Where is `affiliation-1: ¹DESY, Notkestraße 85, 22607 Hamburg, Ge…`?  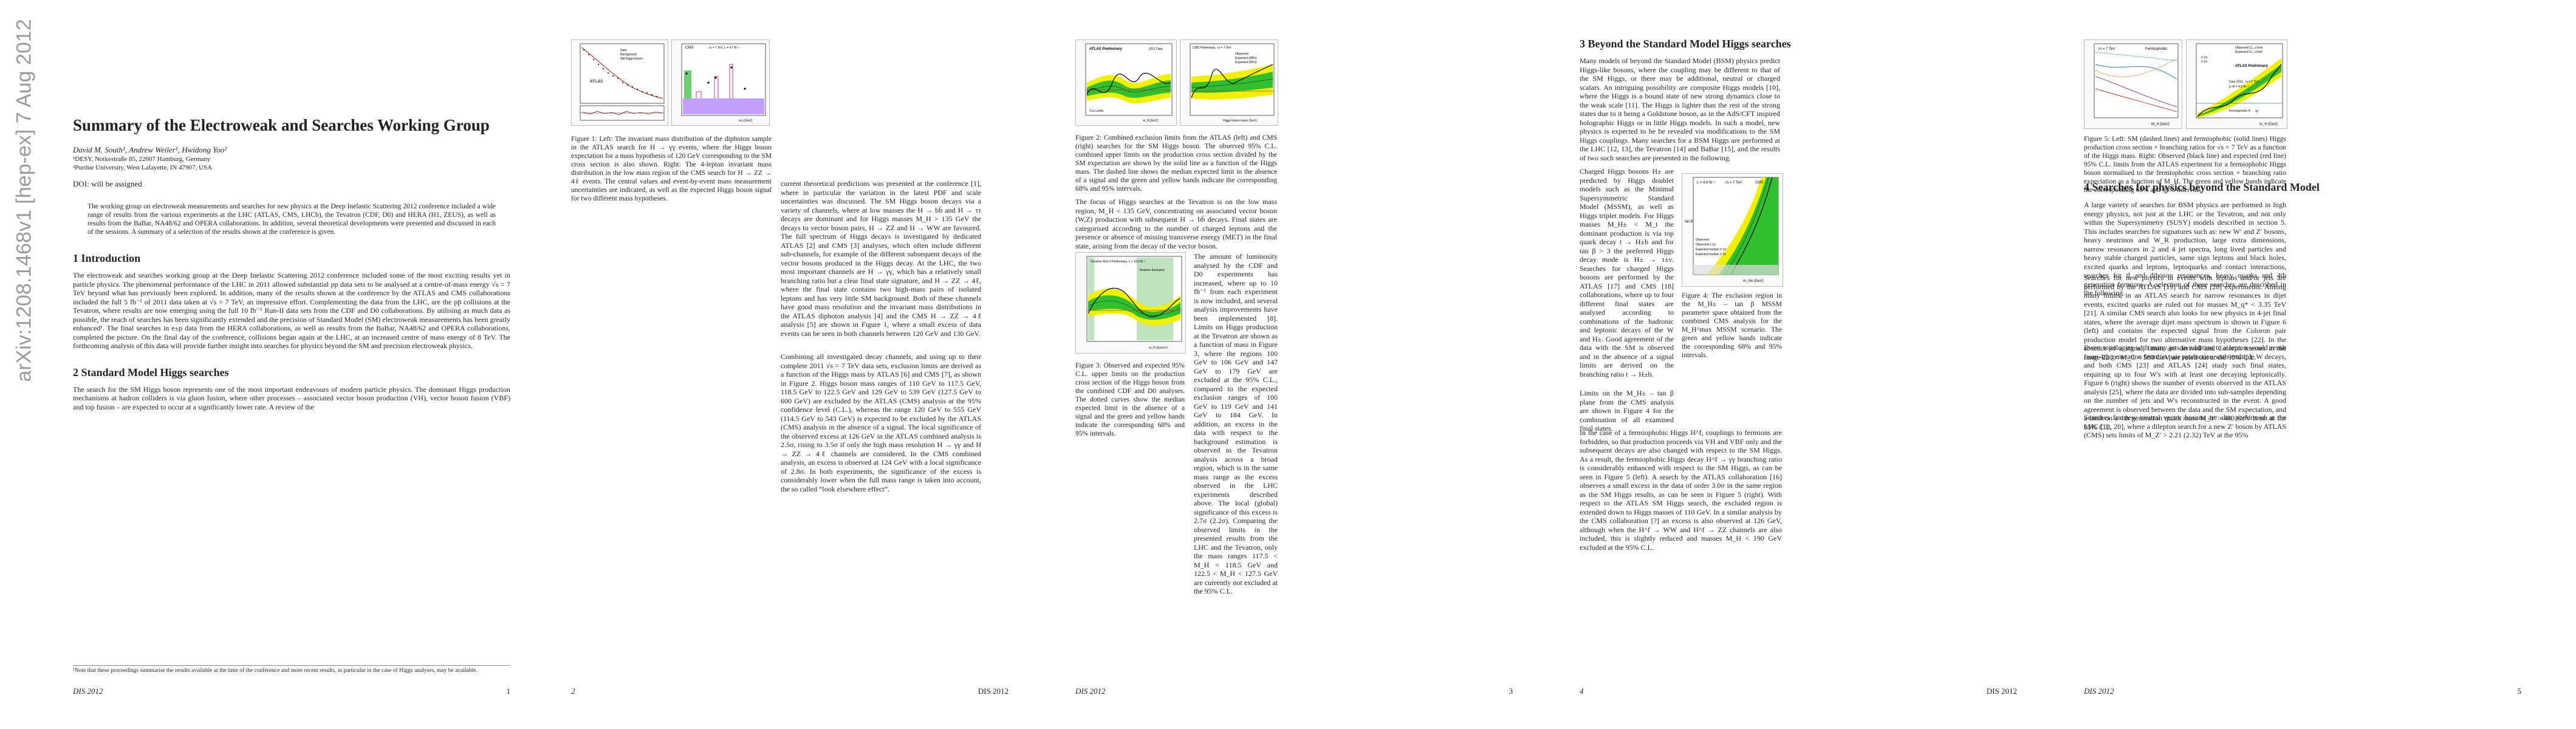 affiliation-1: ¹DESY, Notkestraße 85, 22607 Hamburg, Ge… is located at coordinates (142, 159).